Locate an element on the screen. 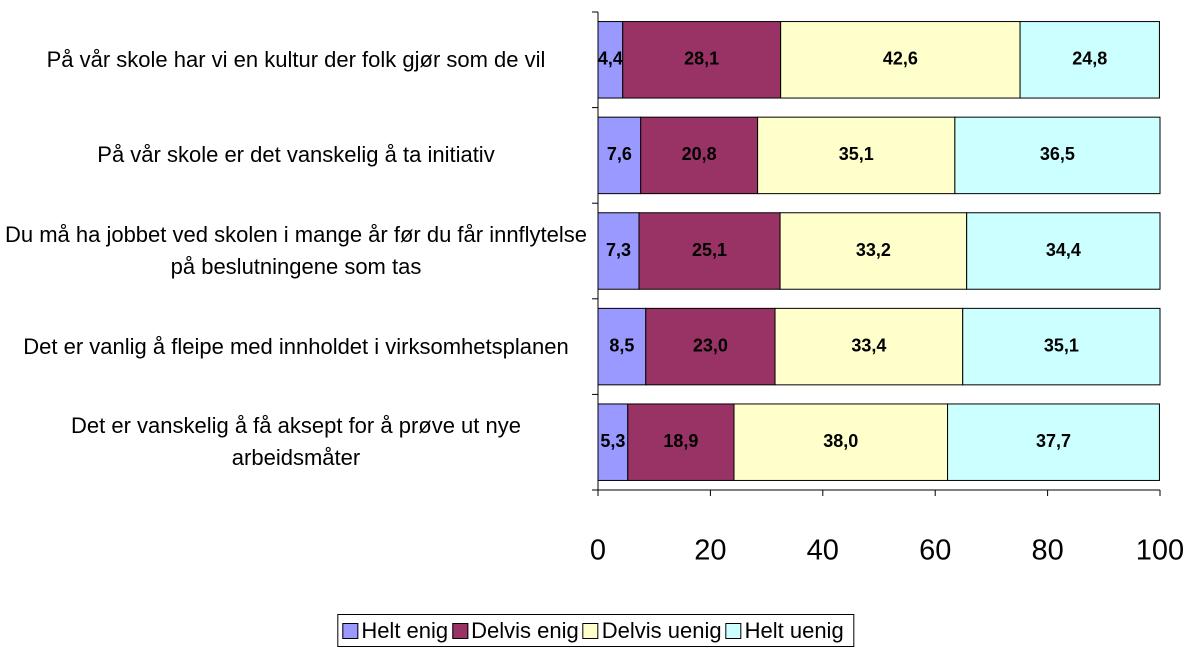  value-label: 25,1 is located at coordinates (709, 250).